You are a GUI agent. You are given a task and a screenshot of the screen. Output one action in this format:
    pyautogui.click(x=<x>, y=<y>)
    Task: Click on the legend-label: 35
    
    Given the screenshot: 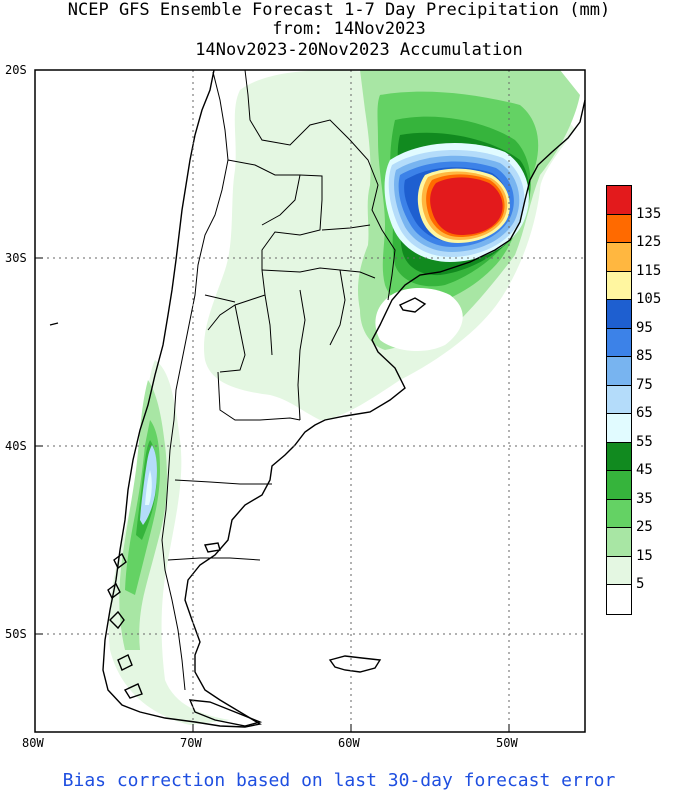 What is the action you would take?
    pyautogui.click(x=644, y=498)
    